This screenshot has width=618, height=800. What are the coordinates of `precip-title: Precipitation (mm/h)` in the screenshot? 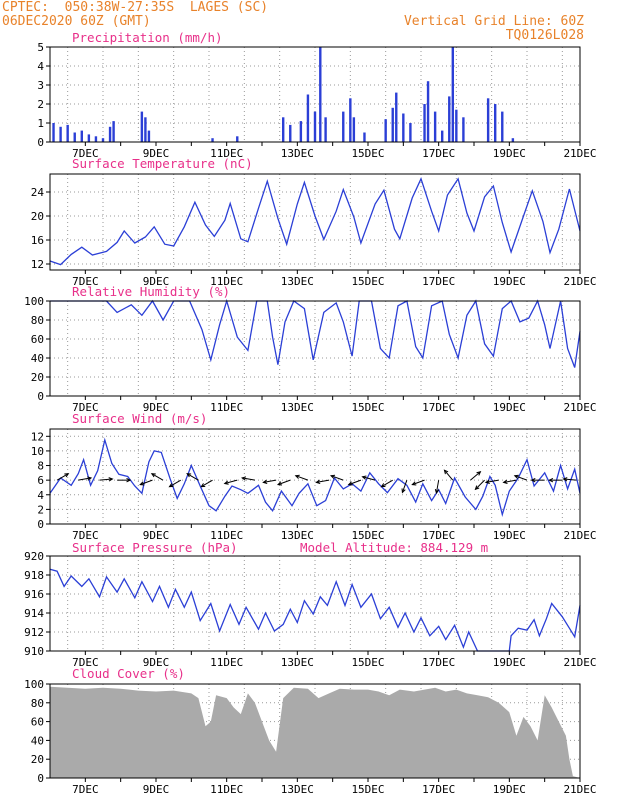 It's located at (147, 37).